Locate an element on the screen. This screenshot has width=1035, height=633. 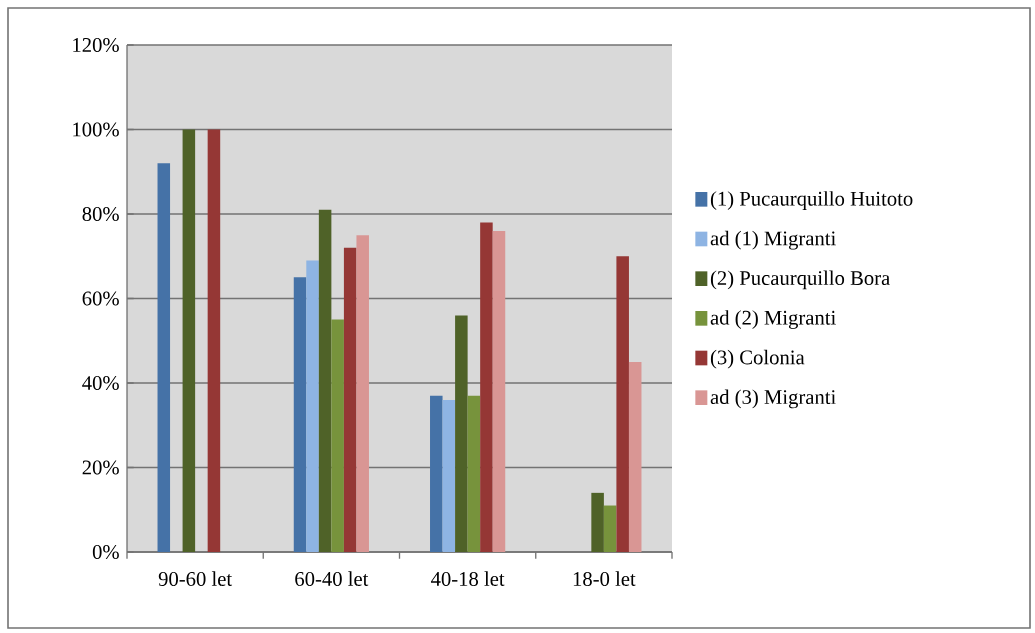
x-tick-label: 90-60 let is located at coordinates (195, 578).